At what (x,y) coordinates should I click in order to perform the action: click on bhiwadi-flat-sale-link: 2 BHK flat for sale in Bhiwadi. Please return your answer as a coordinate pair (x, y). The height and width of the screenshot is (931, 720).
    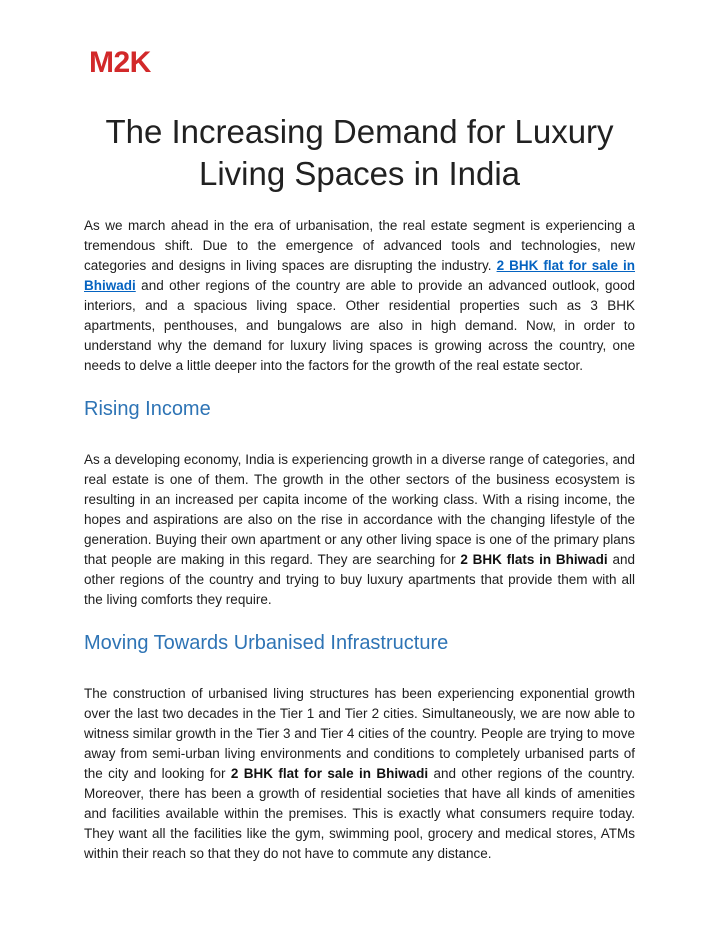
    Looking at the image, I should click on (360, 275).